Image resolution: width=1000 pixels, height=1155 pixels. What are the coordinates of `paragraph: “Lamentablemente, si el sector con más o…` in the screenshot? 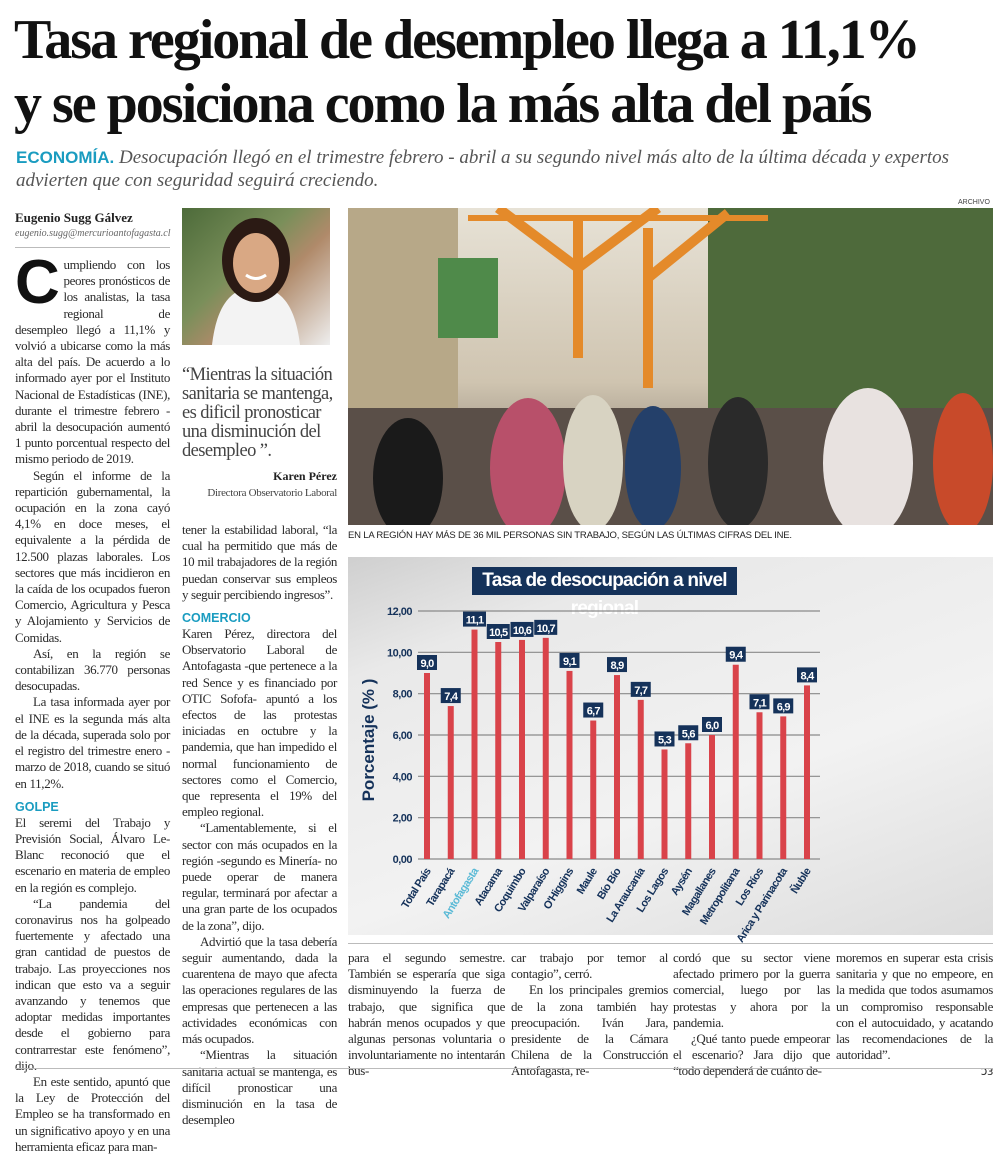 It's located at (259, 876).